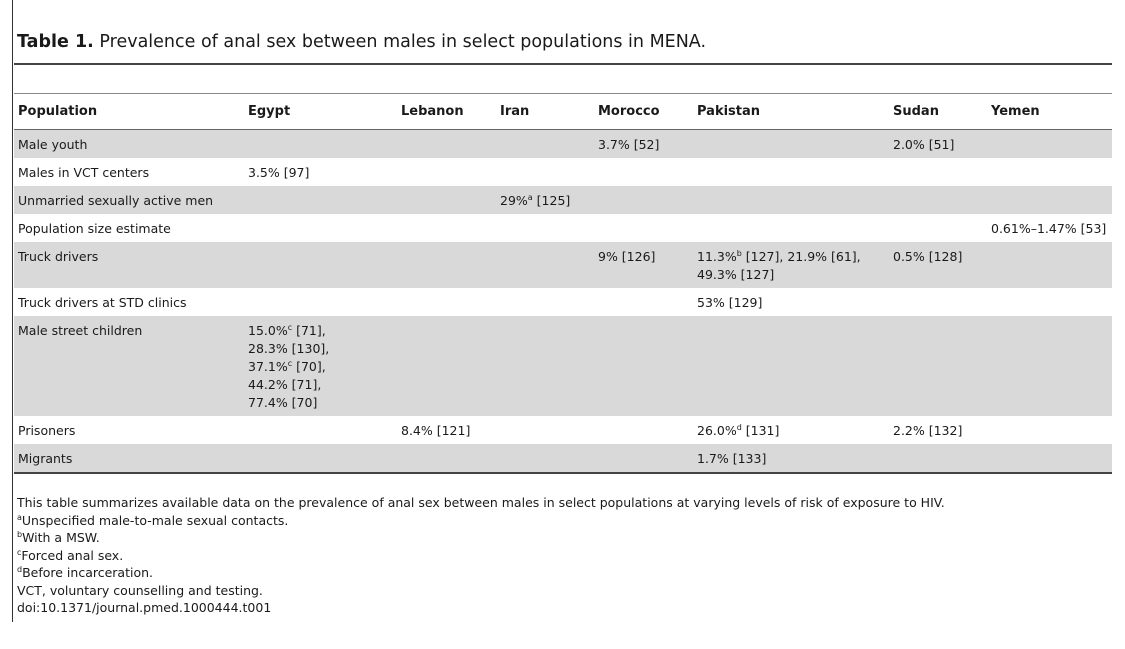 This screenshot has width=1125, height=649. I want to click on value-line: 0.61%–1.47% [53], so click(1049, 229).